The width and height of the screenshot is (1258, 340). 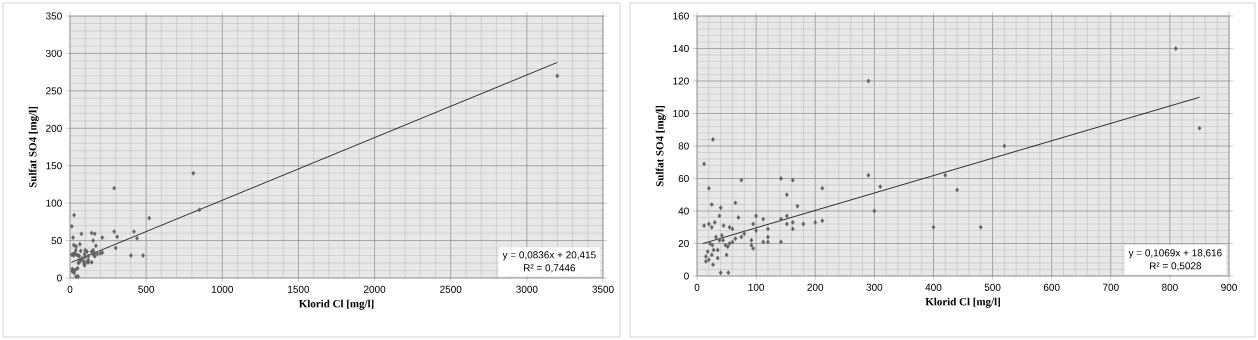 I want to click on y-tick-label: 140, so click(x=681, y=48).